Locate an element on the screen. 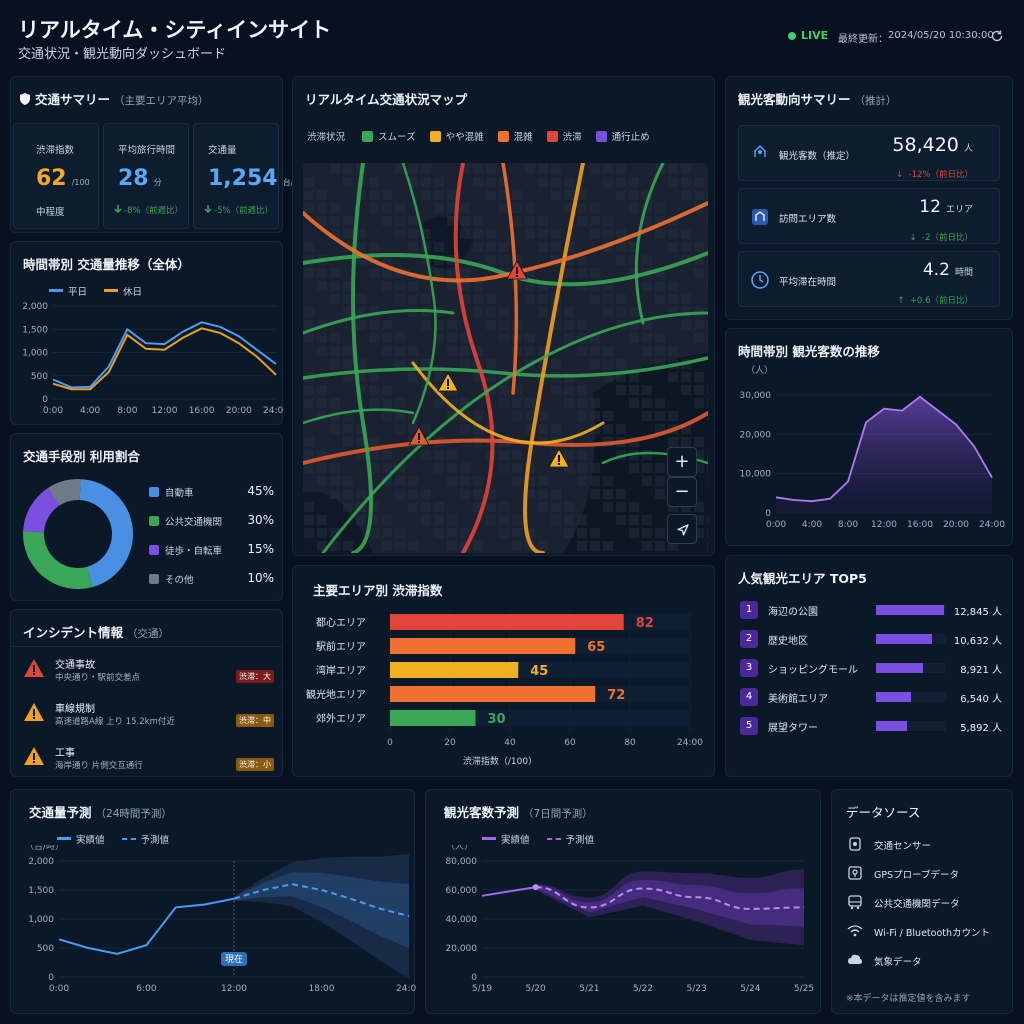  top-area-row: 3 ショッピングモール 8,921 人 is located at coordinates (871, 668).